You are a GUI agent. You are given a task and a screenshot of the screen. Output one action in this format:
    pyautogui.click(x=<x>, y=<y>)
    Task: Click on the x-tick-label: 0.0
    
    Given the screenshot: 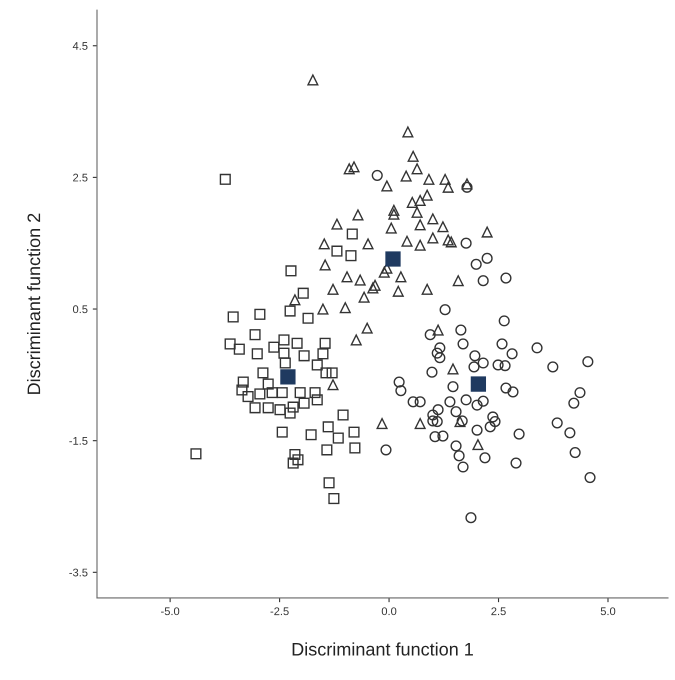 What is the action you would take?
    pyautogui.click(x=389, y=611)
    